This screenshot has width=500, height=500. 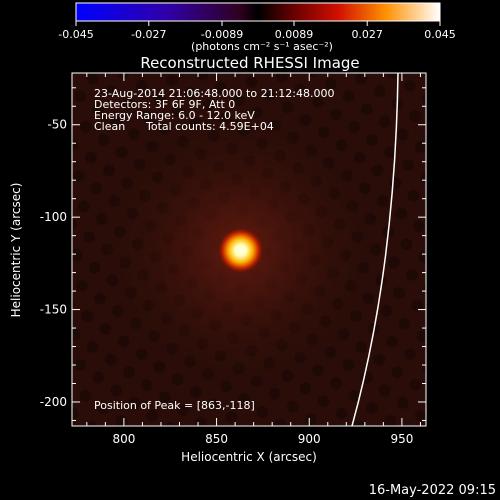 What do you see at coordinates (57, 125) in the screenshot?
I see `y-tick-label: -50` at bounding box center [57, 125].